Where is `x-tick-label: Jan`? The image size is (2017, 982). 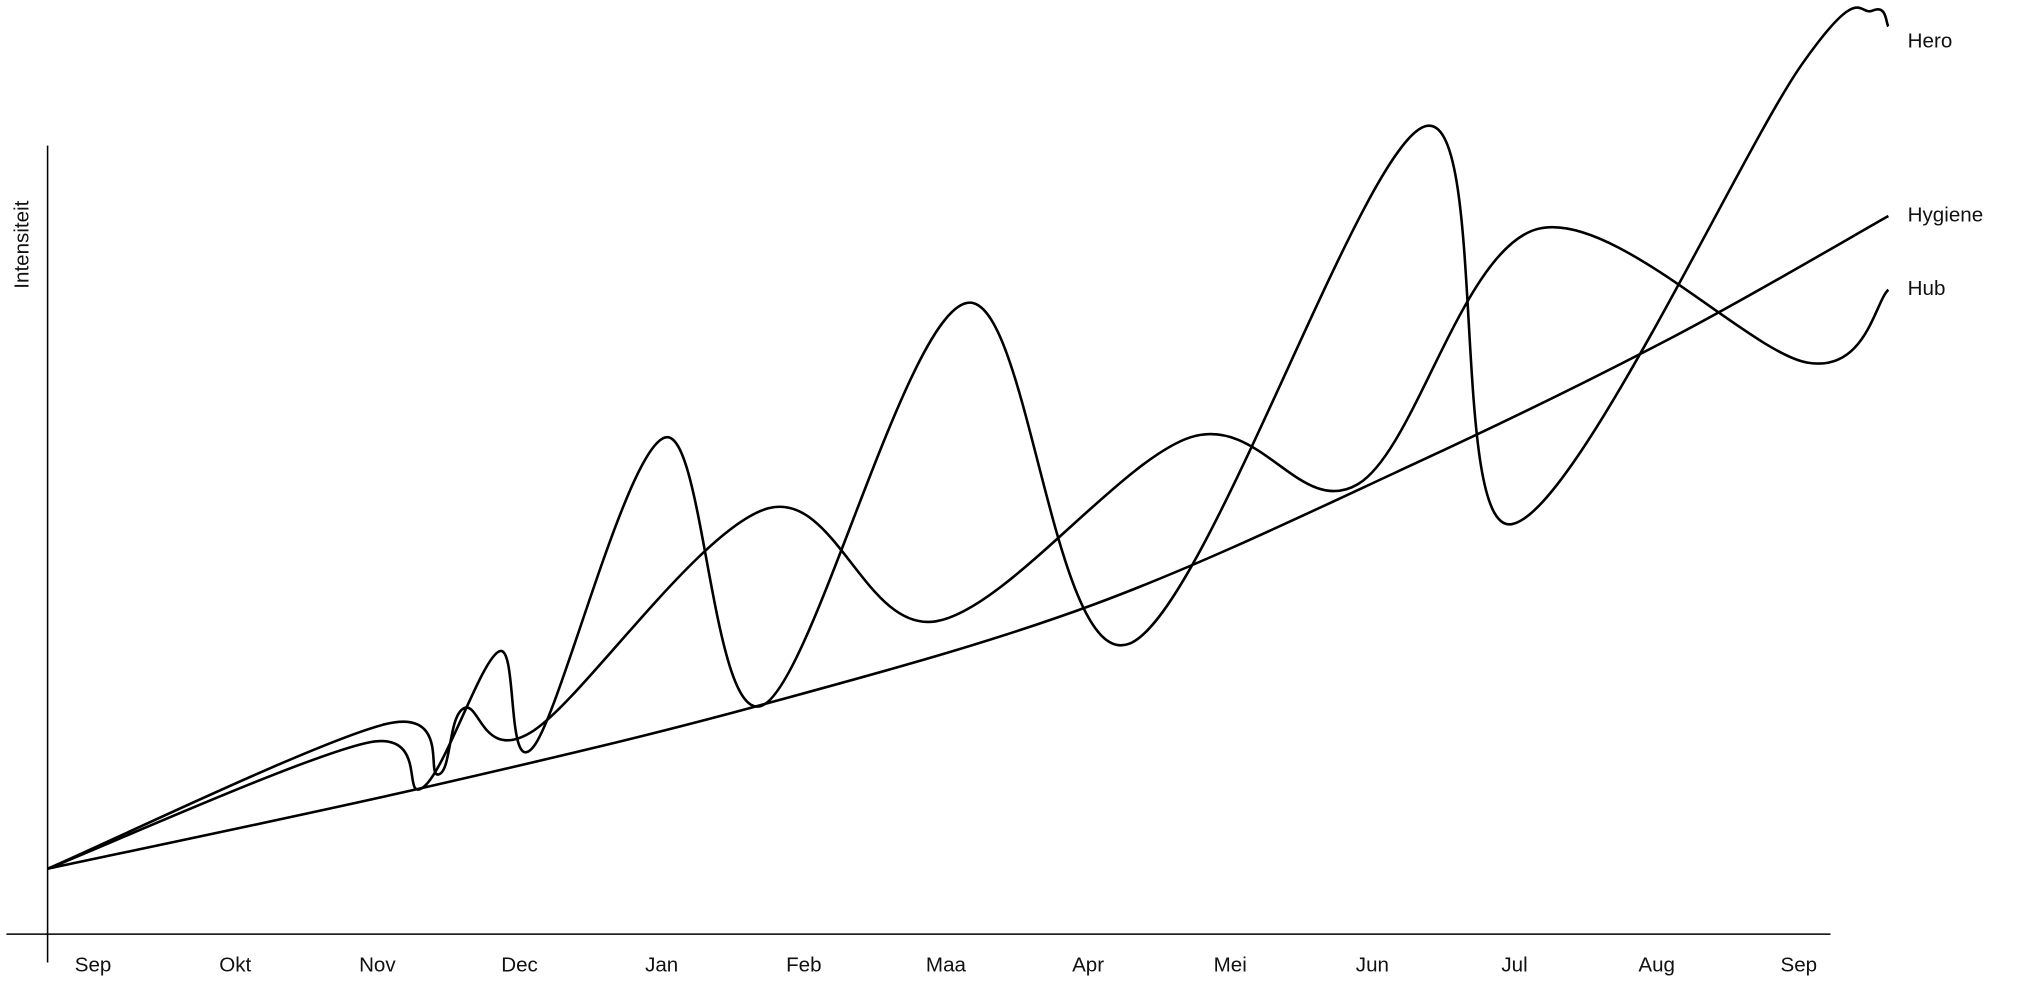
x-tick-label: Jan is located at coordinates (661, 965).